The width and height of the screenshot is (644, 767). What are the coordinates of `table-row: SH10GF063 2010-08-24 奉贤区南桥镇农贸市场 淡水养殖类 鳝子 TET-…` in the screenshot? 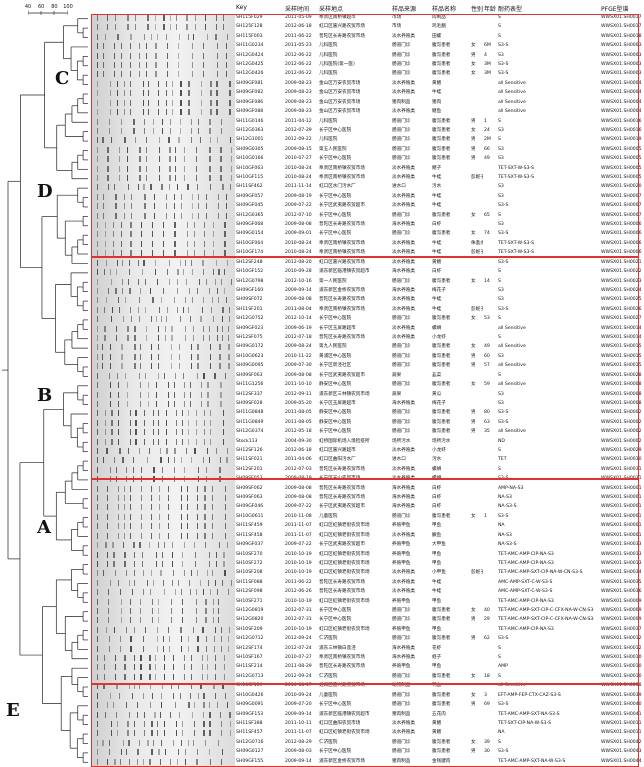 It's located at (439, 169).